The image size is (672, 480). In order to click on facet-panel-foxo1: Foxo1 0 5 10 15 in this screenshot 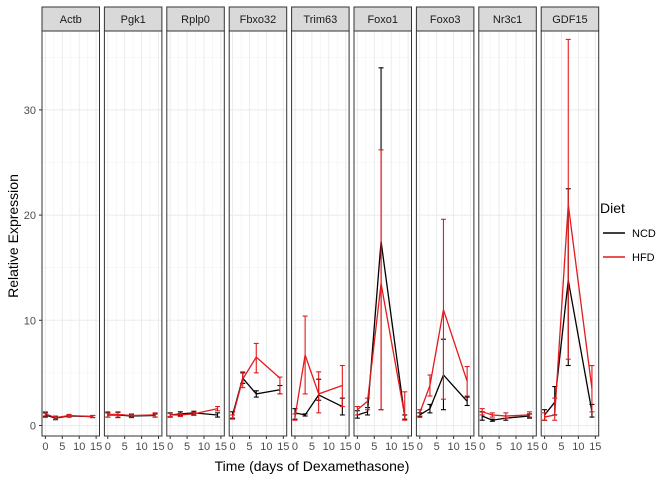, I will do `click(383, 229)`.